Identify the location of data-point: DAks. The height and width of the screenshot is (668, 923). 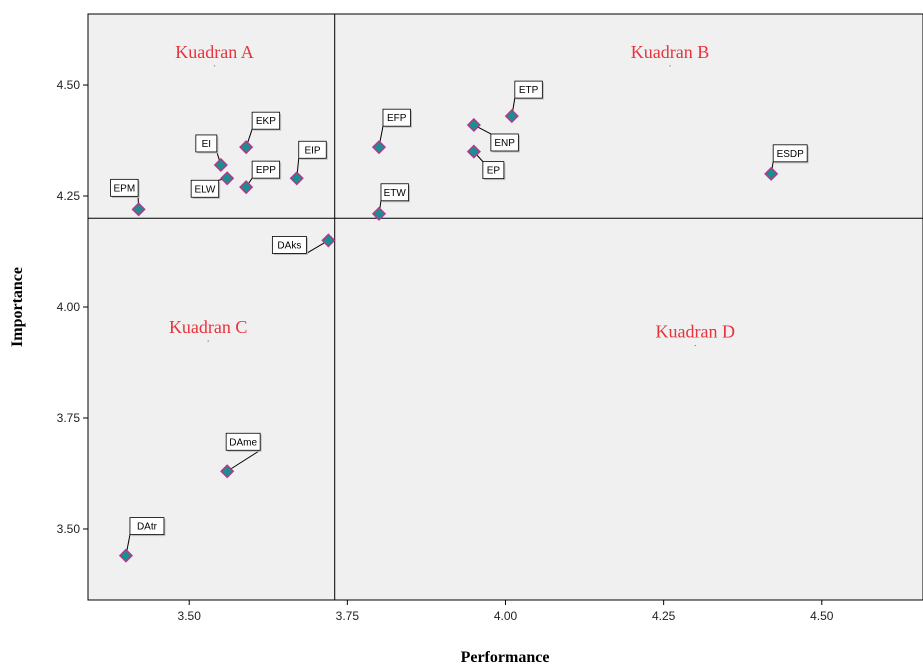
(303, 244).